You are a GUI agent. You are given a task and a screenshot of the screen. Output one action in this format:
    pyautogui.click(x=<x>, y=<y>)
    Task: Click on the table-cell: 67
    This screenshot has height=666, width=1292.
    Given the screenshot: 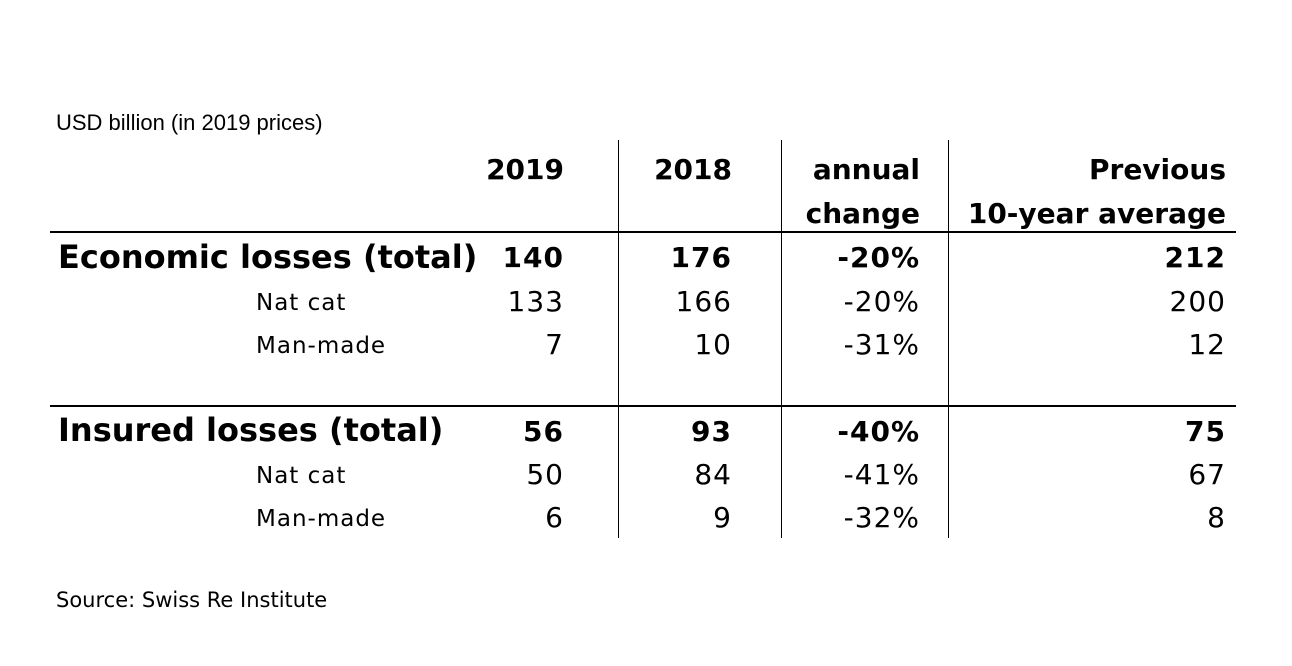 What is the action you would take?
    pyautogui.click(x=1207, y=474)
    